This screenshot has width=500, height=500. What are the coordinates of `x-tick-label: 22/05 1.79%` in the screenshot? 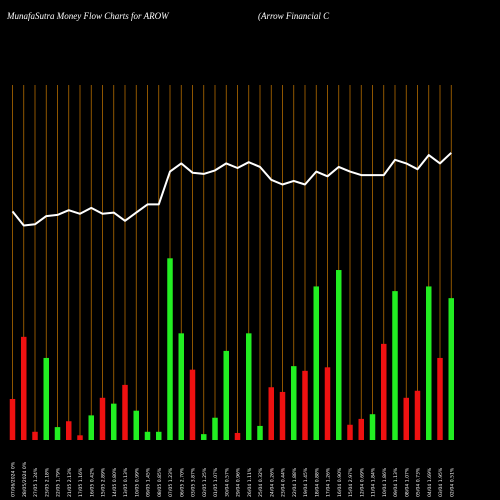 It's located at (59, 482).